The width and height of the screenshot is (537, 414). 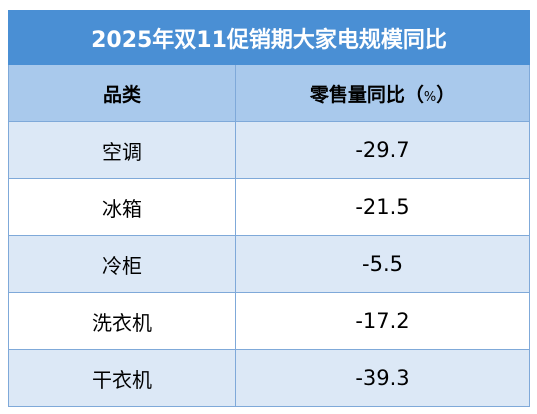 I want to click on table-title: 2025年双11促销期大家电规模同比, so click(x=269, y=37).